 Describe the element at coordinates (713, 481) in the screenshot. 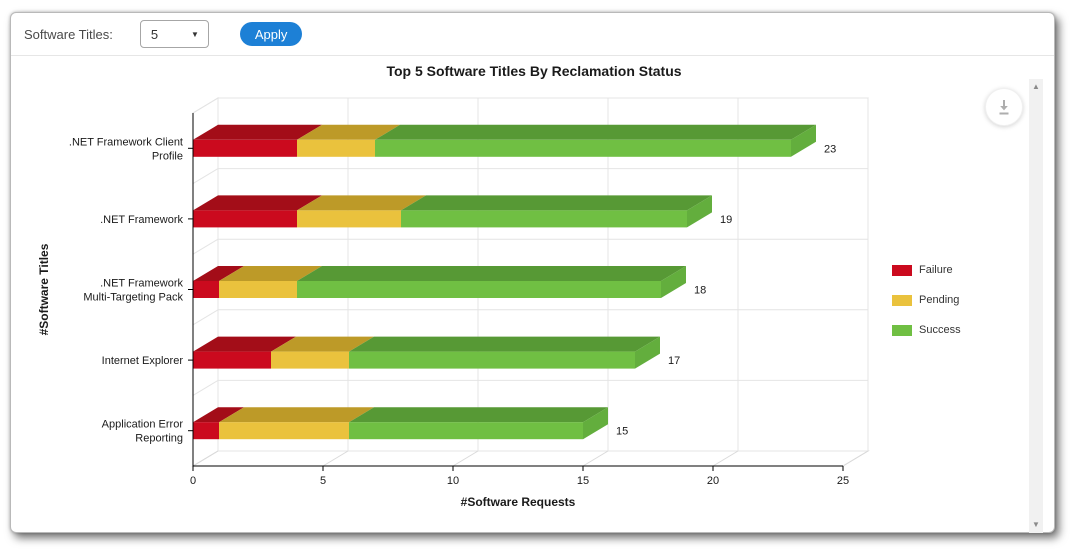

I see `x-tick-label: 20` at that location.